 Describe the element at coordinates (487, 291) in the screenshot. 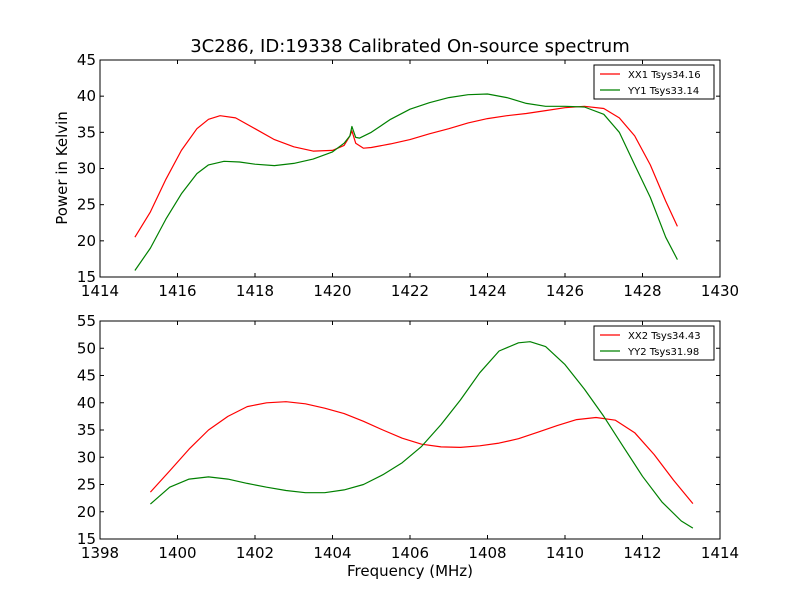

I see `x-tick-label: 1424` at that location.